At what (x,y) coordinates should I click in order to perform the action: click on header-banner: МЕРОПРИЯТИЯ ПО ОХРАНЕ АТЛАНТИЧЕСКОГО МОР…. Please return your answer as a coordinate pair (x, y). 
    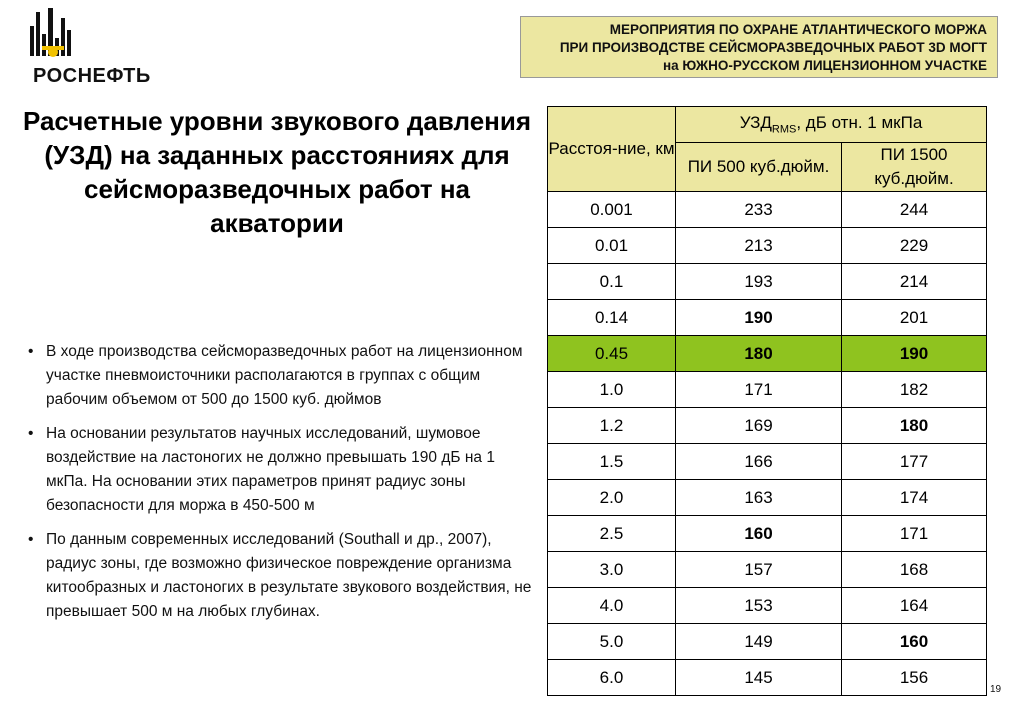
    Looking at the image, I should click on (759, 47).